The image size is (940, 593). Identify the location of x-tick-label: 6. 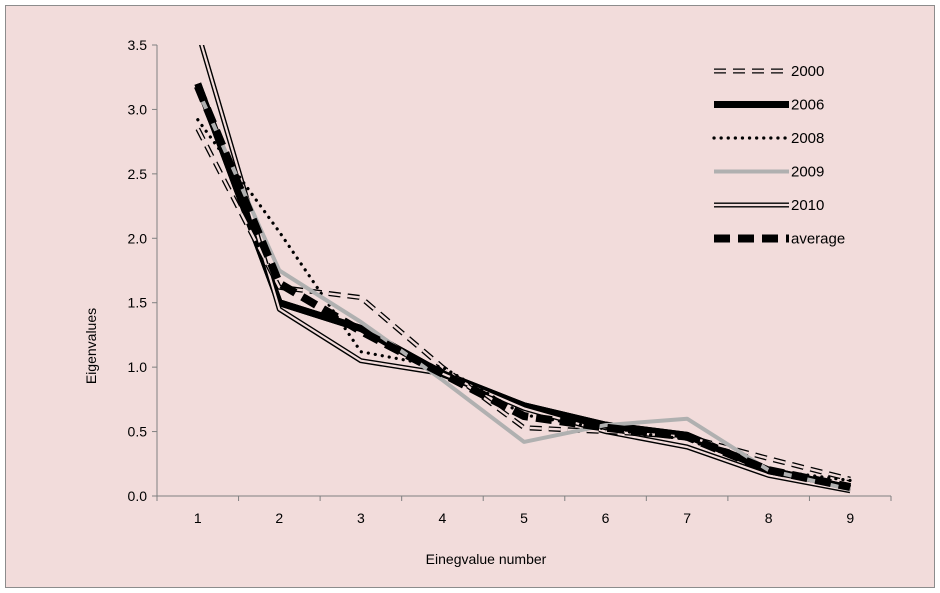
(606, 518).